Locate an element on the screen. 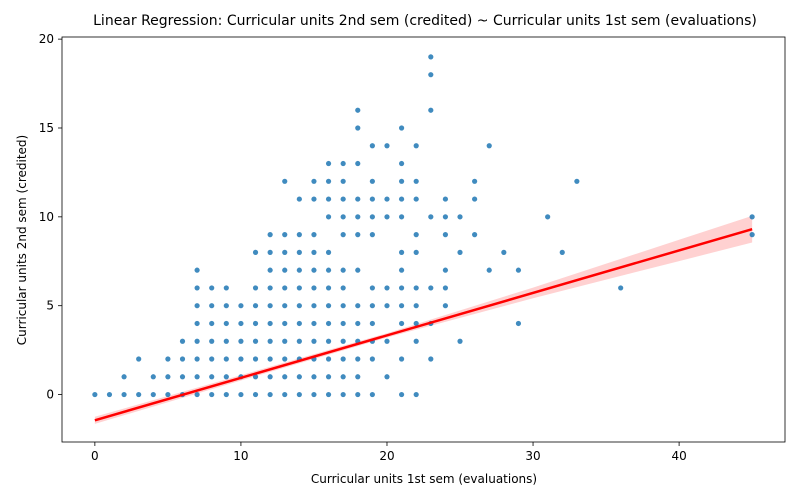 The width and height of the screenshot is (800, 500). y-tick-label: 0 is located at coordinates (50, 395).